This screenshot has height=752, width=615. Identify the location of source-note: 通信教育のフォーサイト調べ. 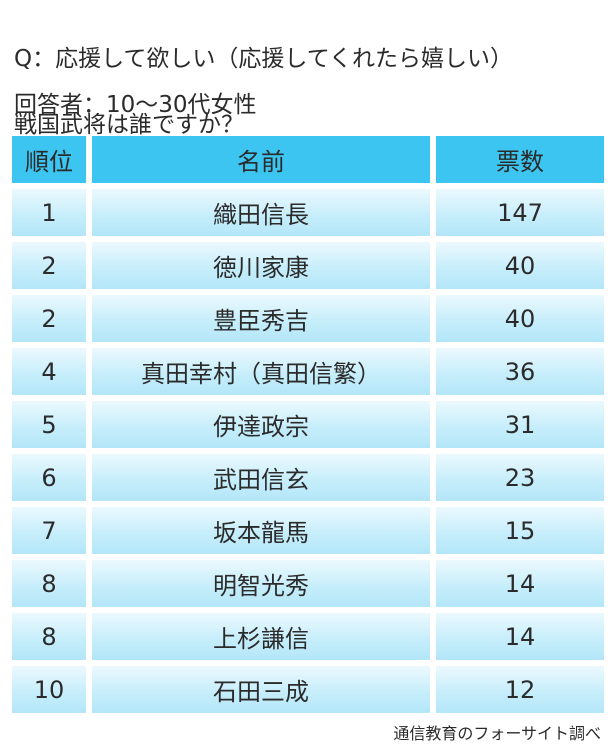
(497, 733).